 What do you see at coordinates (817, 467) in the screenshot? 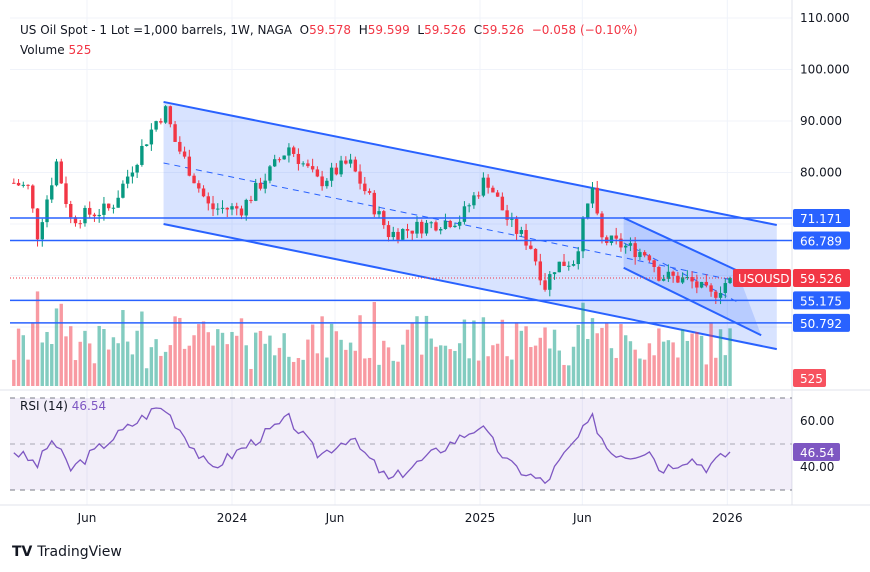
I see `rsi-axis-tick: 40.00` at bounding box center [817, 467].